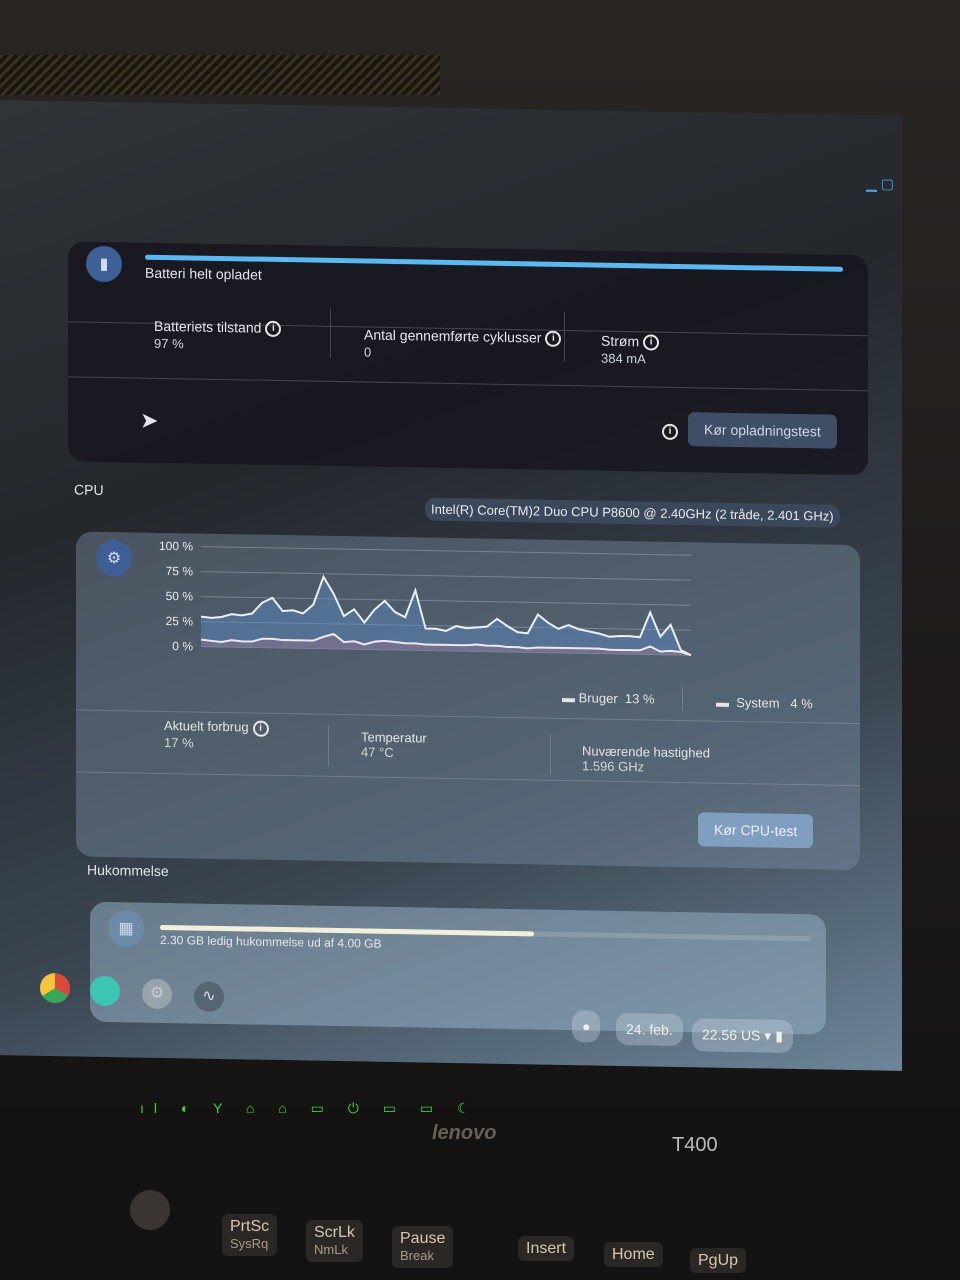  I want to click on run-charge-test-button: Kør opladningstest, so click(762, 430).